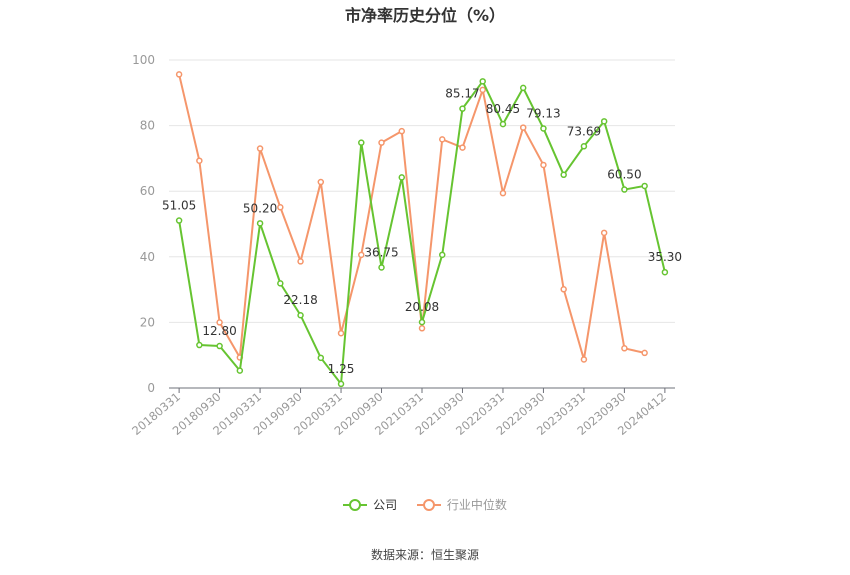 The height and width of the screenshot is (575, 850). Describe the element at coordinates (424, 555) in the screenshot. I see `data-source: 数据来源：恒生聚源` at that location.